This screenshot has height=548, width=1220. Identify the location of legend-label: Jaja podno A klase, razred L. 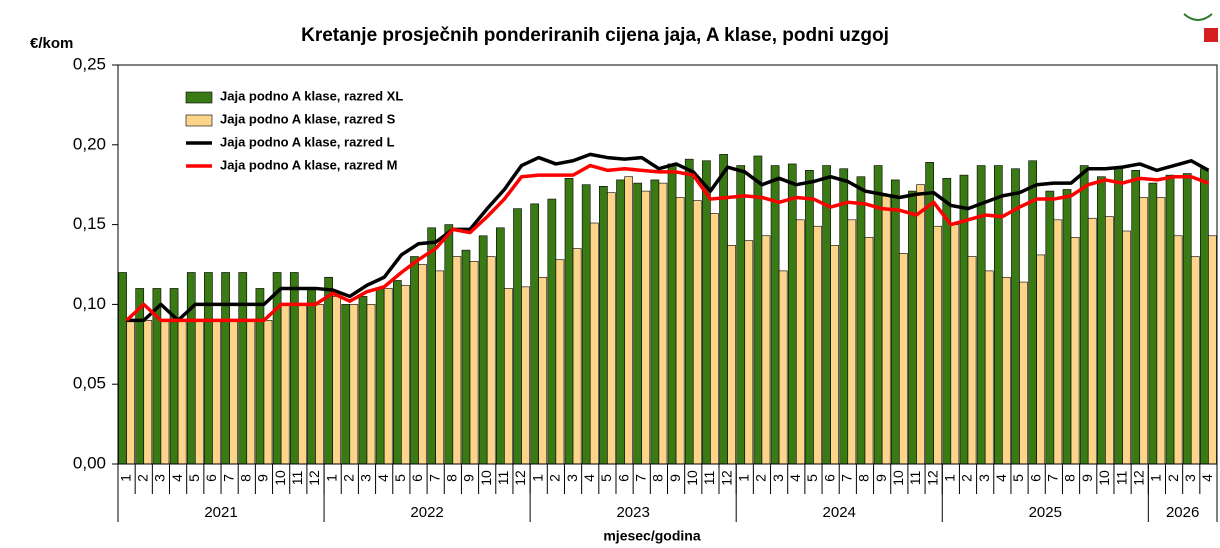
(307, 141).